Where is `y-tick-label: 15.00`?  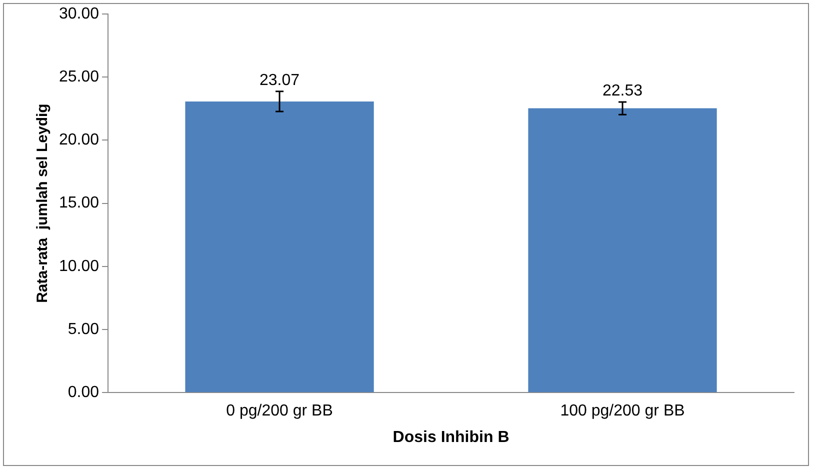
y-tick-label: 15.00 is located at coordinates (79, 203).